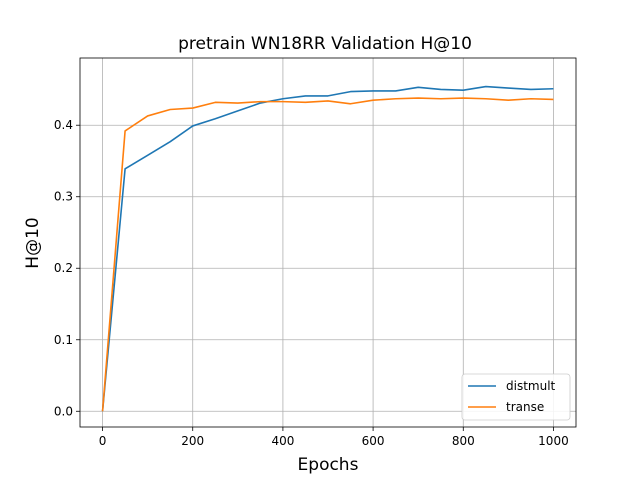  I want to click on y-tick-label: 0.2, so click(63, 268).